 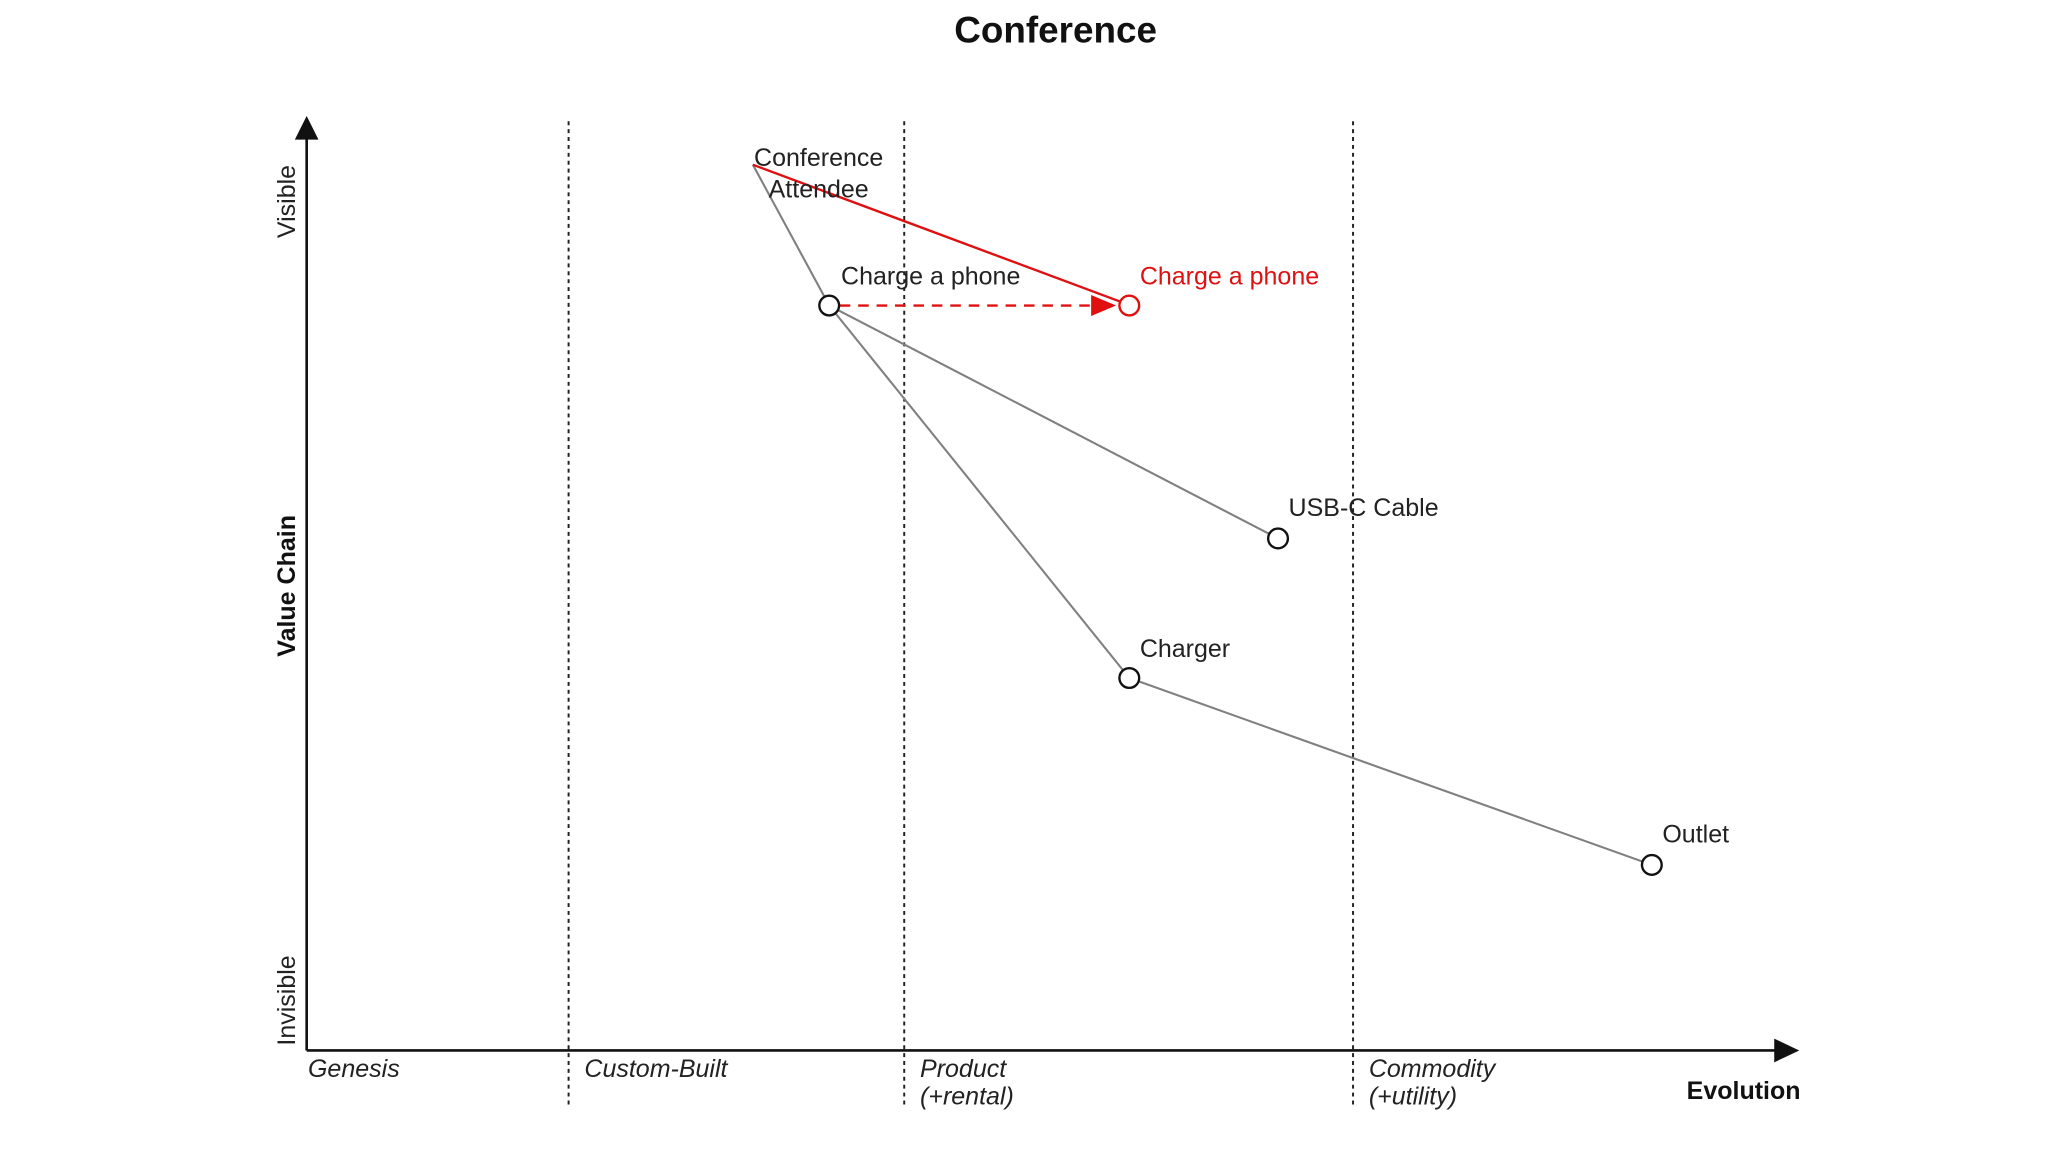 I want to click on stage-label: Commodity, so click(x=1433, y=1069).